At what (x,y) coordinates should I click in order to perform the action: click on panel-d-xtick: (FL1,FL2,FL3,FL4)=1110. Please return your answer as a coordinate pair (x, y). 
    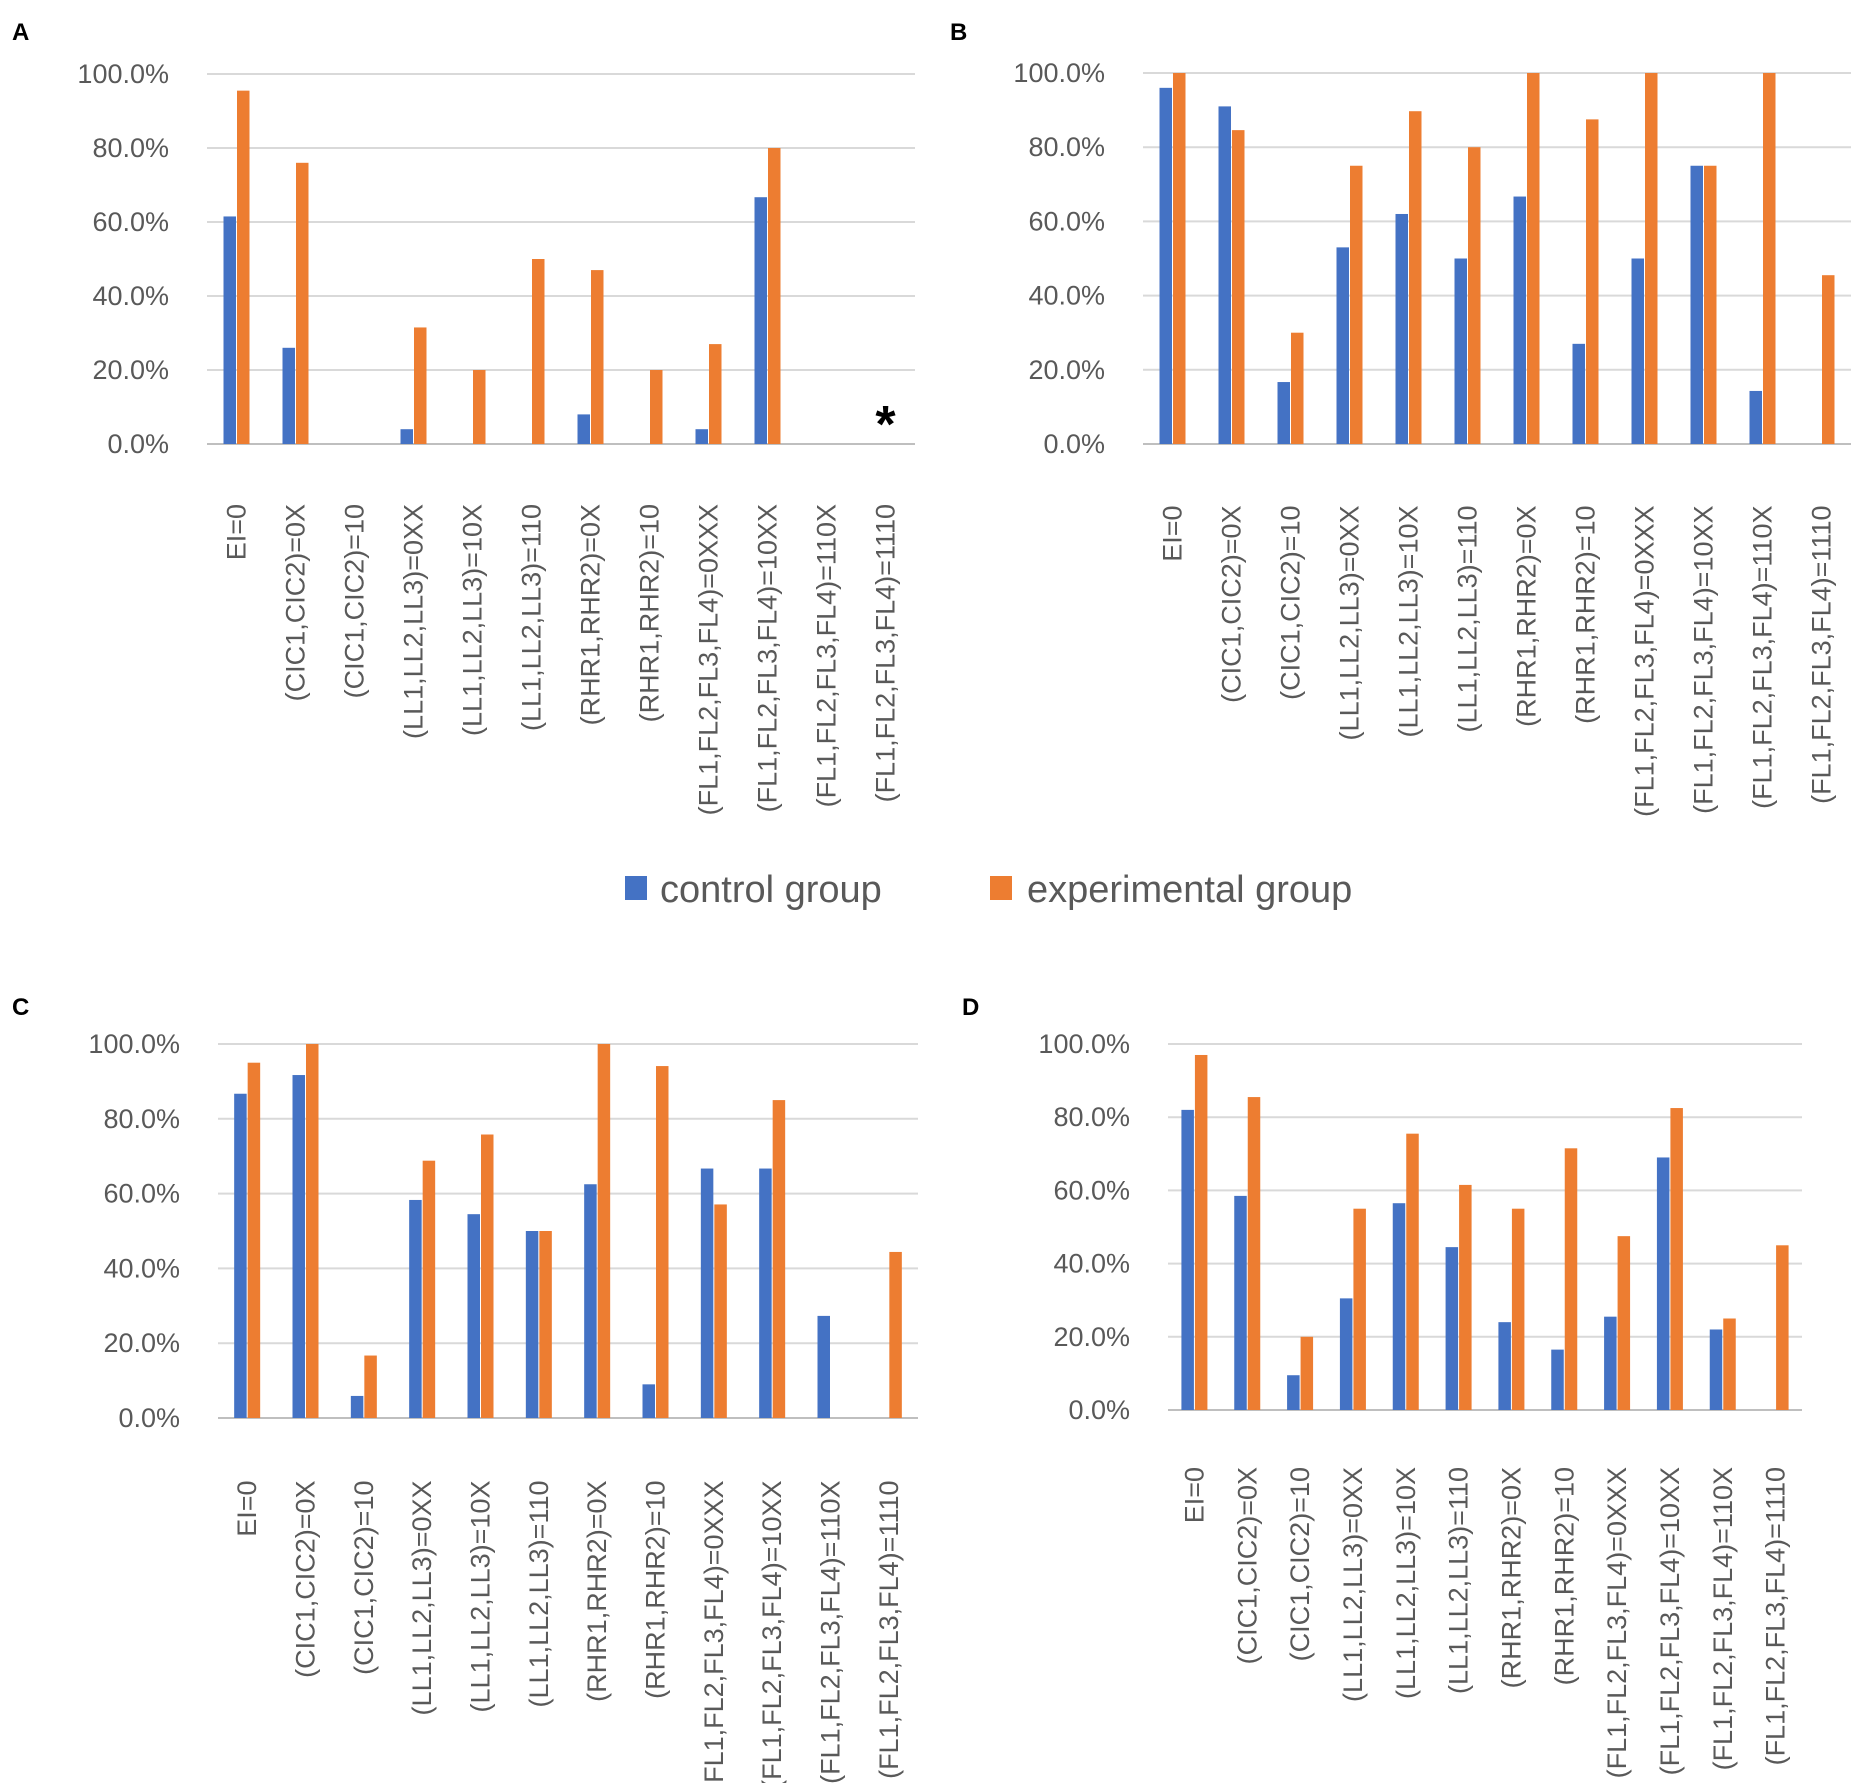
    Looking at the image, I should click on (1776, 1616).